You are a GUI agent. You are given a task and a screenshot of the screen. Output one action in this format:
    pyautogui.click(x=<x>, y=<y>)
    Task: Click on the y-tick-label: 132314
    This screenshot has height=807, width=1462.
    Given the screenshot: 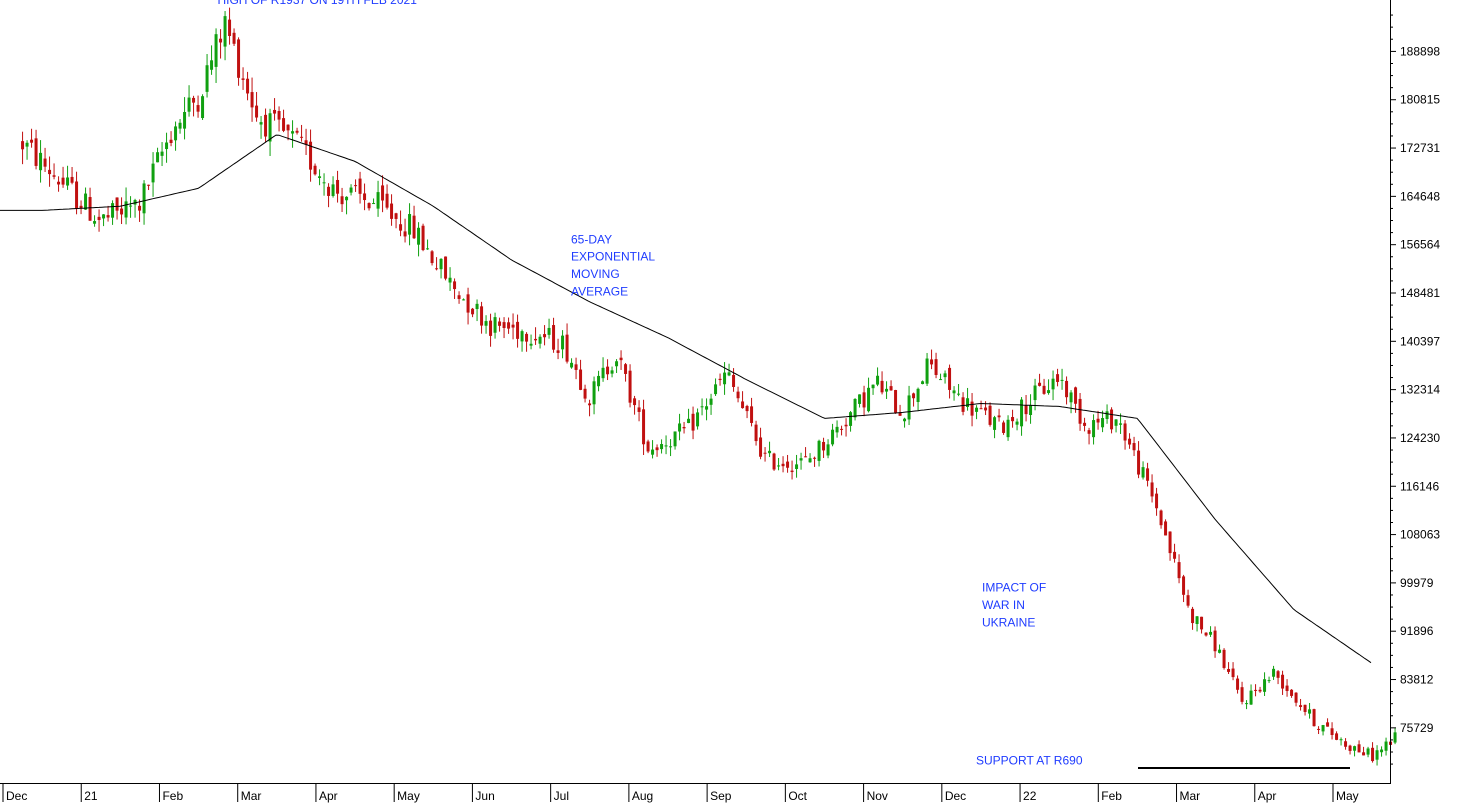 What is the action you would take?
    pyautogui.click(x=1420, y=390)
    